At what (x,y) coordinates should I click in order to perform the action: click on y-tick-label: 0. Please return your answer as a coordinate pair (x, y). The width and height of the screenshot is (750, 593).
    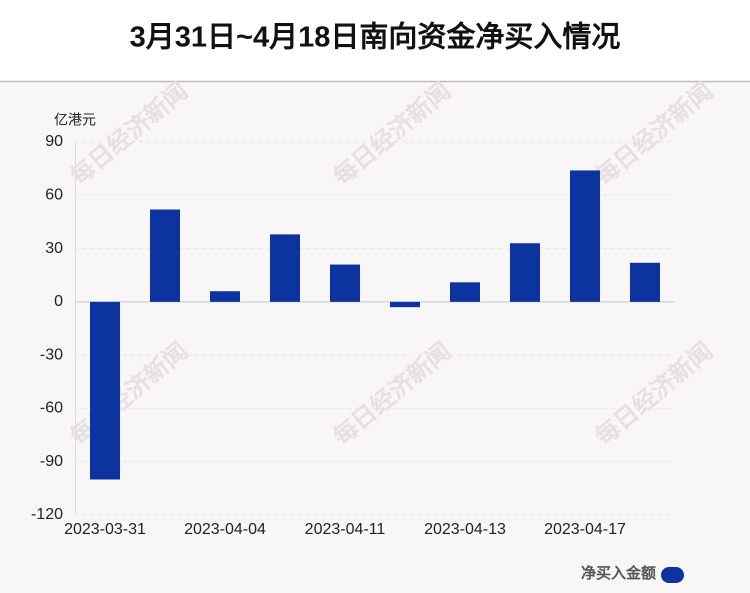
    Looking at the image, I should click on (58, 301).